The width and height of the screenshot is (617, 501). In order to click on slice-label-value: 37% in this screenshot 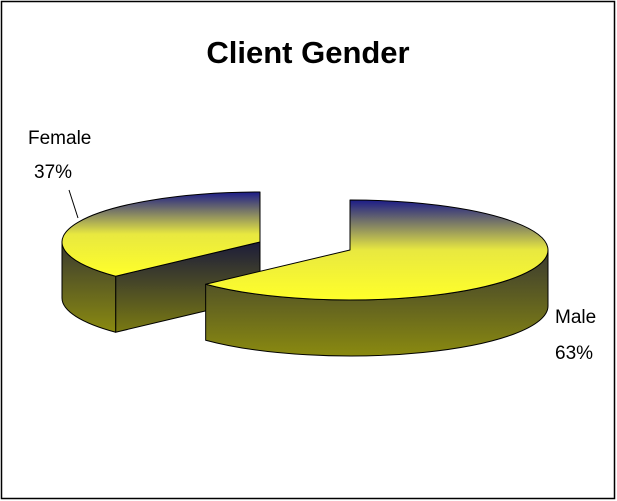, I will do `click(53, 172)`.